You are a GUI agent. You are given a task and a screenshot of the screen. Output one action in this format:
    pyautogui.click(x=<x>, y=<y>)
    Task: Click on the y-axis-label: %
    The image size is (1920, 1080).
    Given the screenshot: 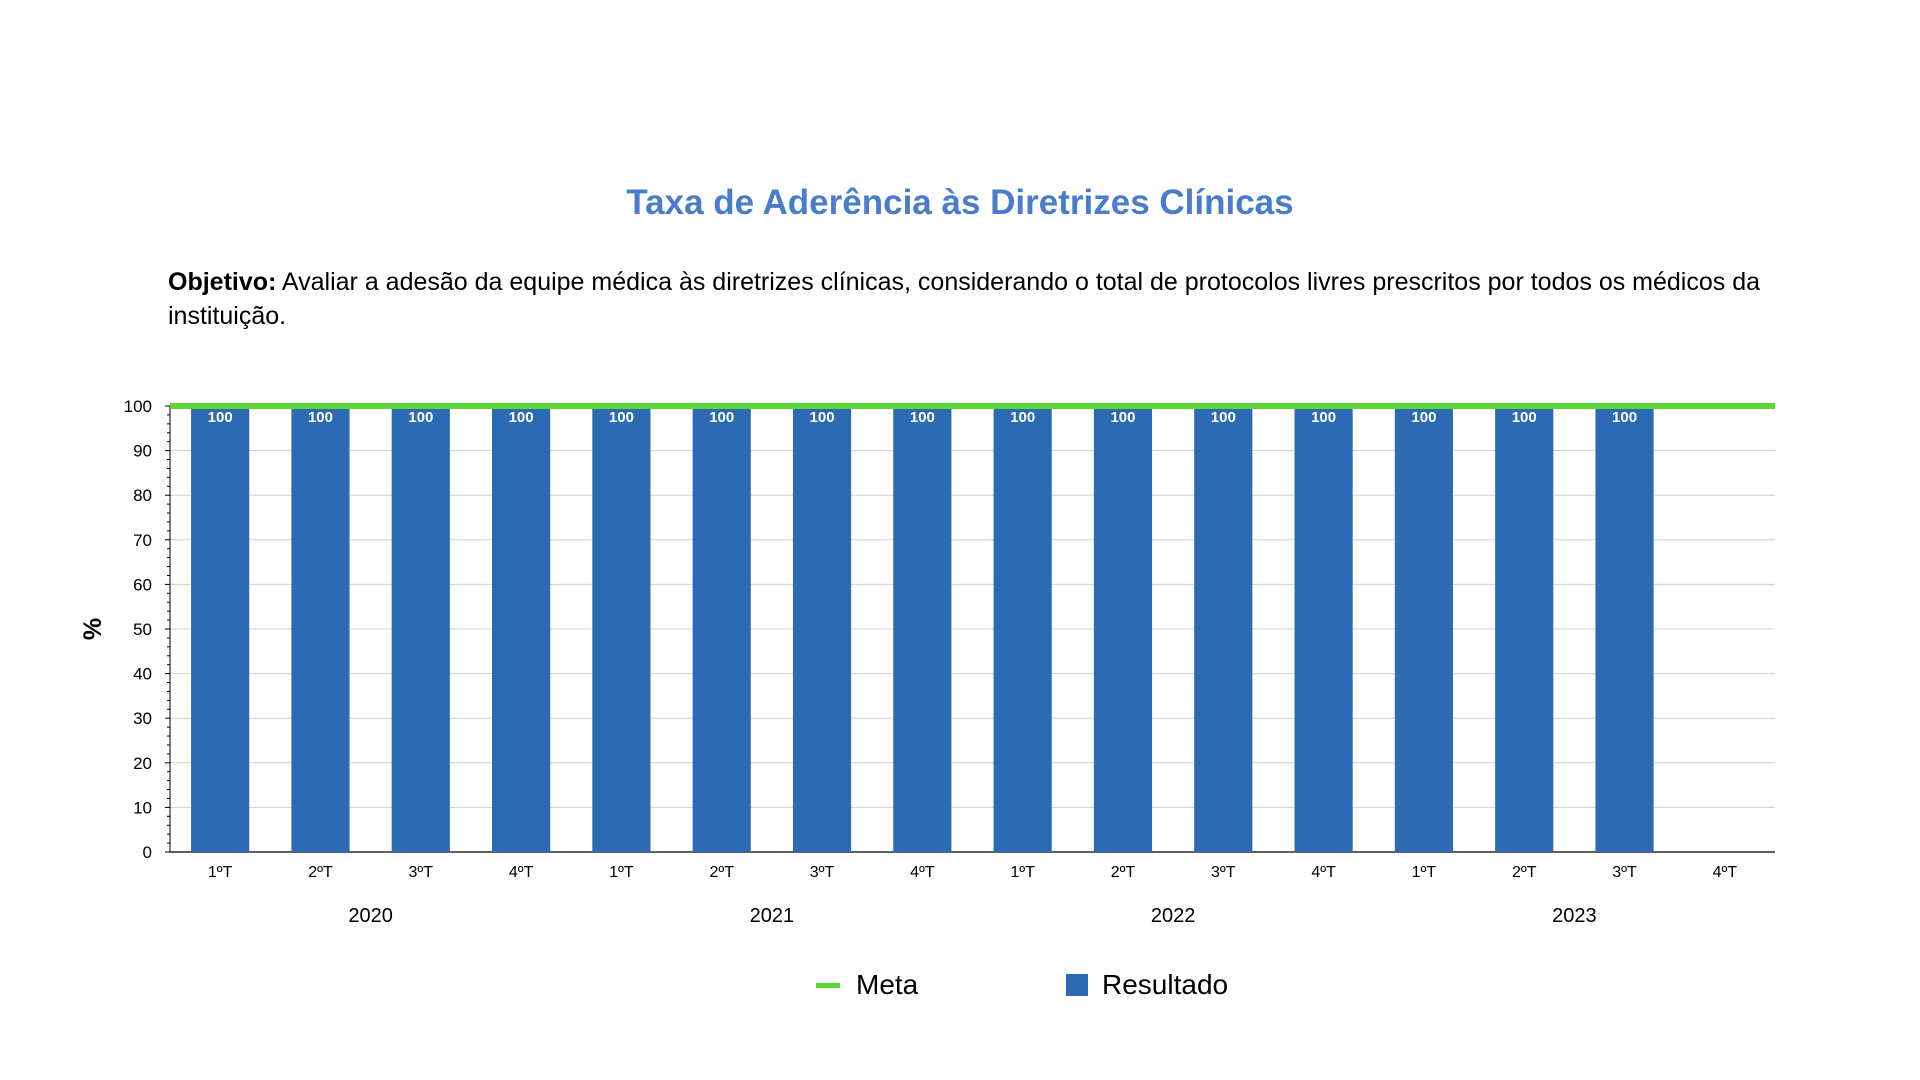 What is the action you would take?
    pyautogui.click(x=93, y=629)
    